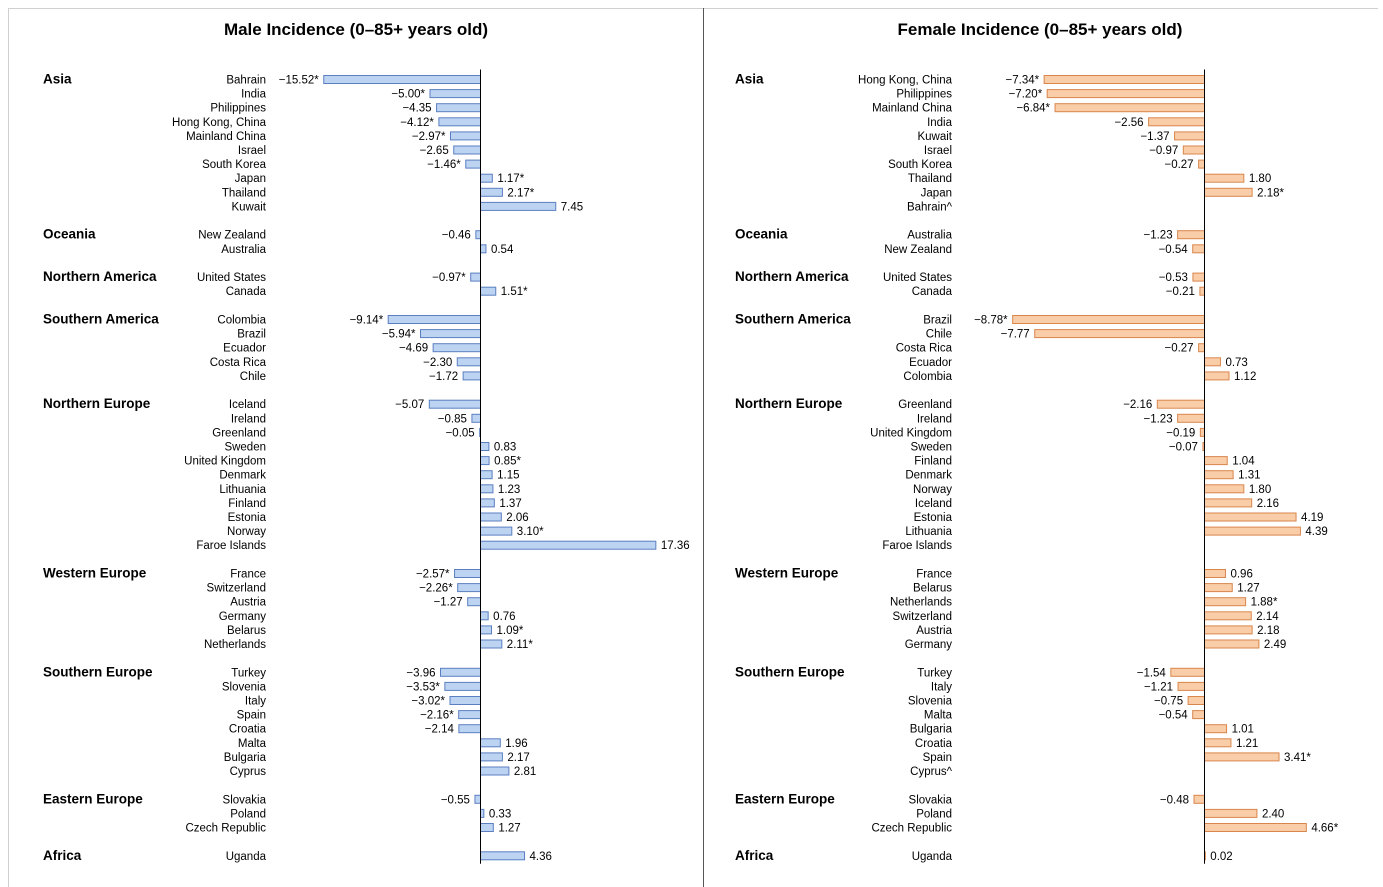 The height and width of the screenshot is (887, 1383). Describe the element at coordinates (917, 546) in the screenshot. I see `female-country-label-faroe-islands: Faroe Islands` at that location.